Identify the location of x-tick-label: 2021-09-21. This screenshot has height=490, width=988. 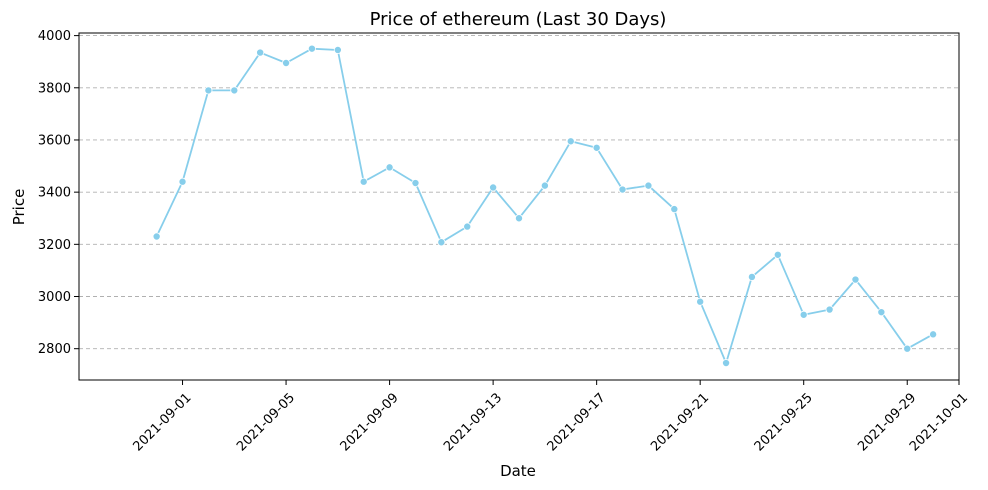
(680, 422).